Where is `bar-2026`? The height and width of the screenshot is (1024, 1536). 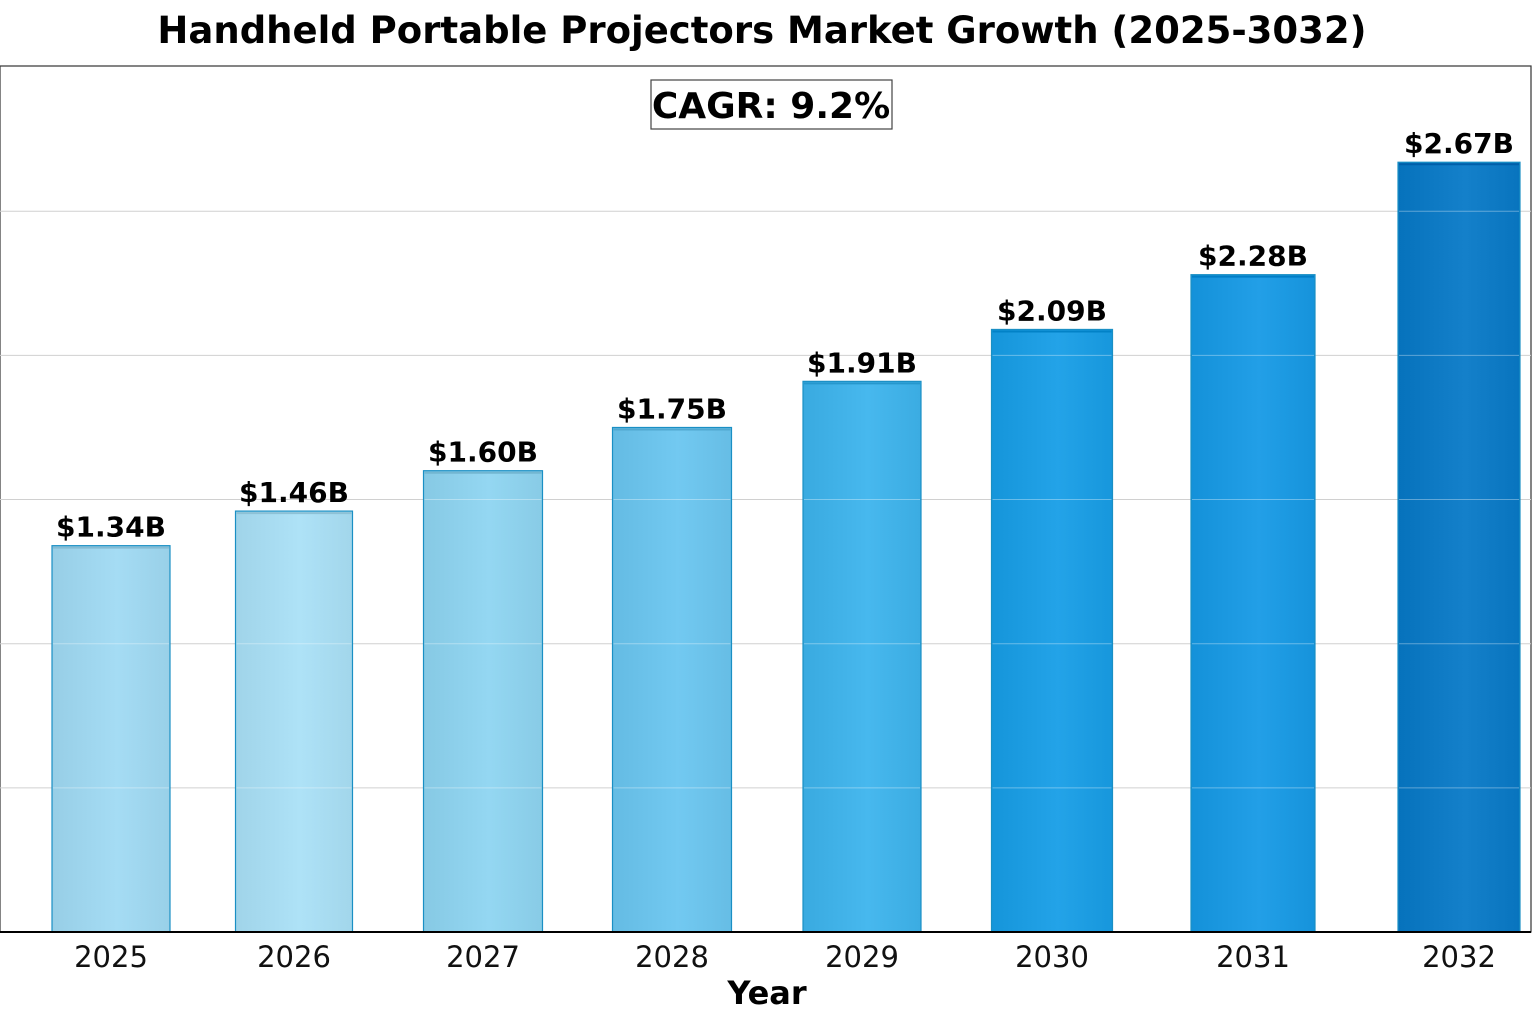 bar-2026 is located at coordinates (294, 721).